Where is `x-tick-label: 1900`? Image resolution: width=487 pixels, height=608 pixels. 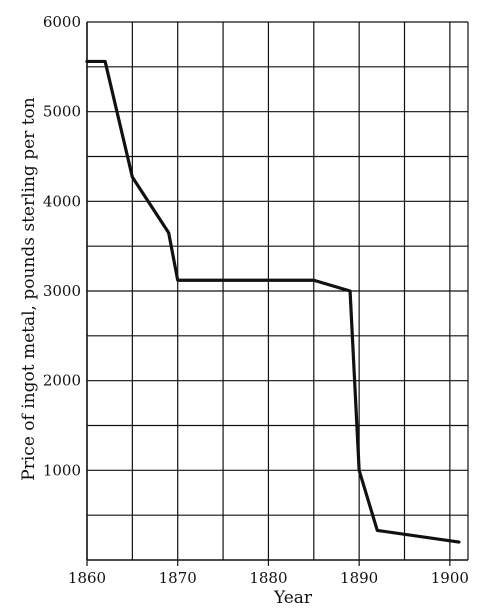
x-tick-label: 1900 is located at coordinates (450, 578).